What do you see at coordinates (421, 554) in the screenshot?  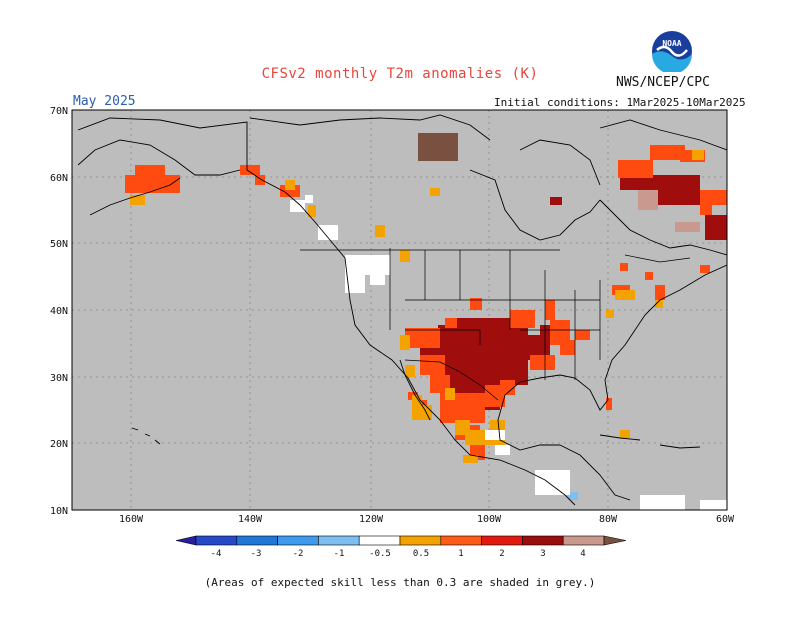 I see `colorbar-label: 0.5` at bounding box center [421, 554].